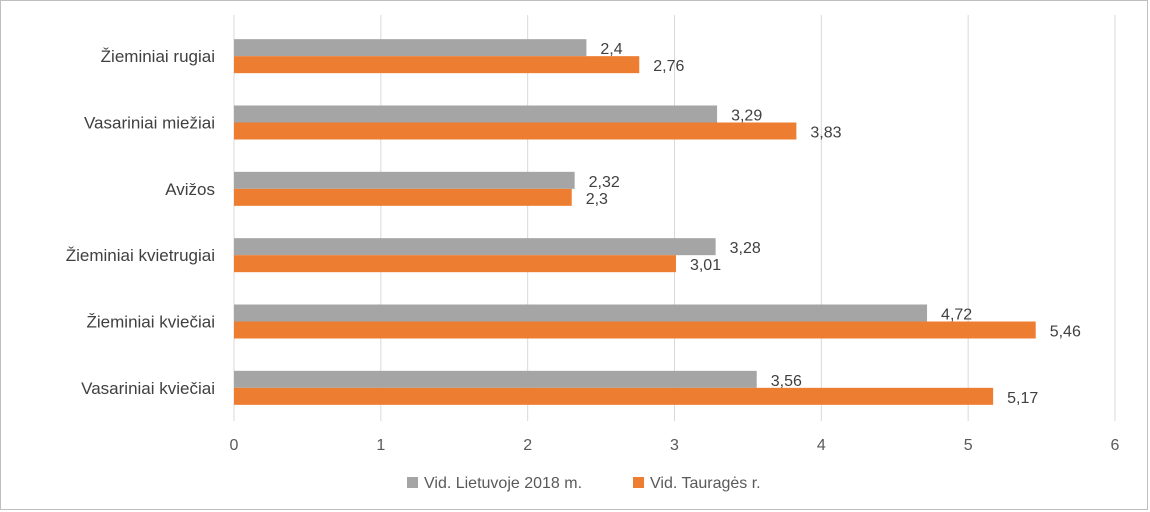  I want to click on data-label: 3,29, so click(746, 116).